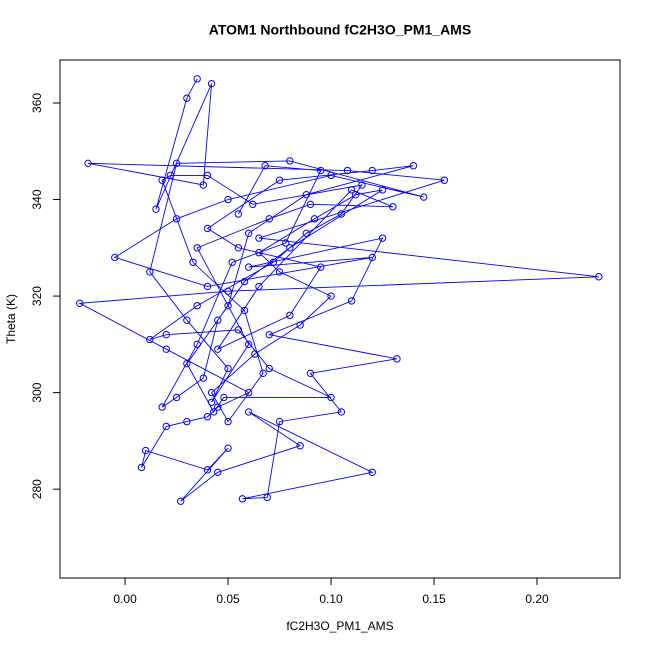 The height and width of the screenshot is (650, 650). Describe the element at coordinates (339, 626) in the screenshot. I see `x-axis-label: fC2H3O_PM1_AMS` at that location.